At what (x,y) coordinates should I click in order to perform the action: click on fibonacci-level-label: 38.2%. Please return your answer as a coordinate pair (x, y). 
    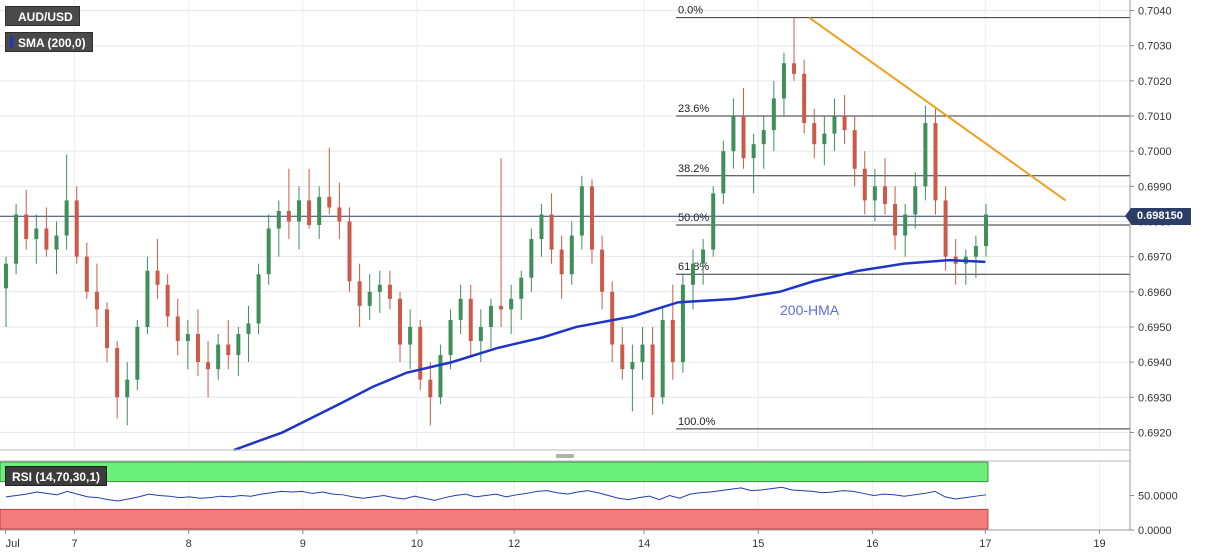
    Looking at the image, I should click on (693, 169).